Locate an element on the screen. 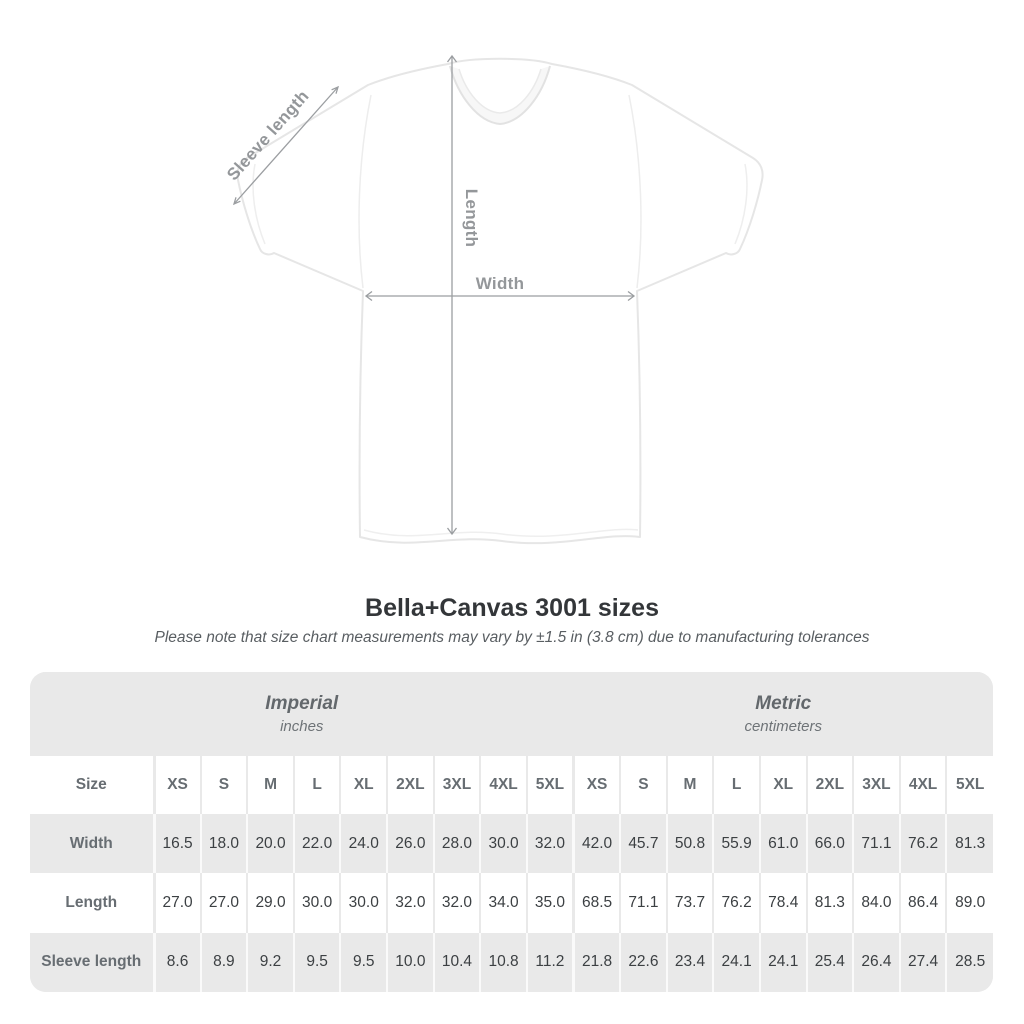  value-cell: 11.2 is located at coordinates (549, 962).